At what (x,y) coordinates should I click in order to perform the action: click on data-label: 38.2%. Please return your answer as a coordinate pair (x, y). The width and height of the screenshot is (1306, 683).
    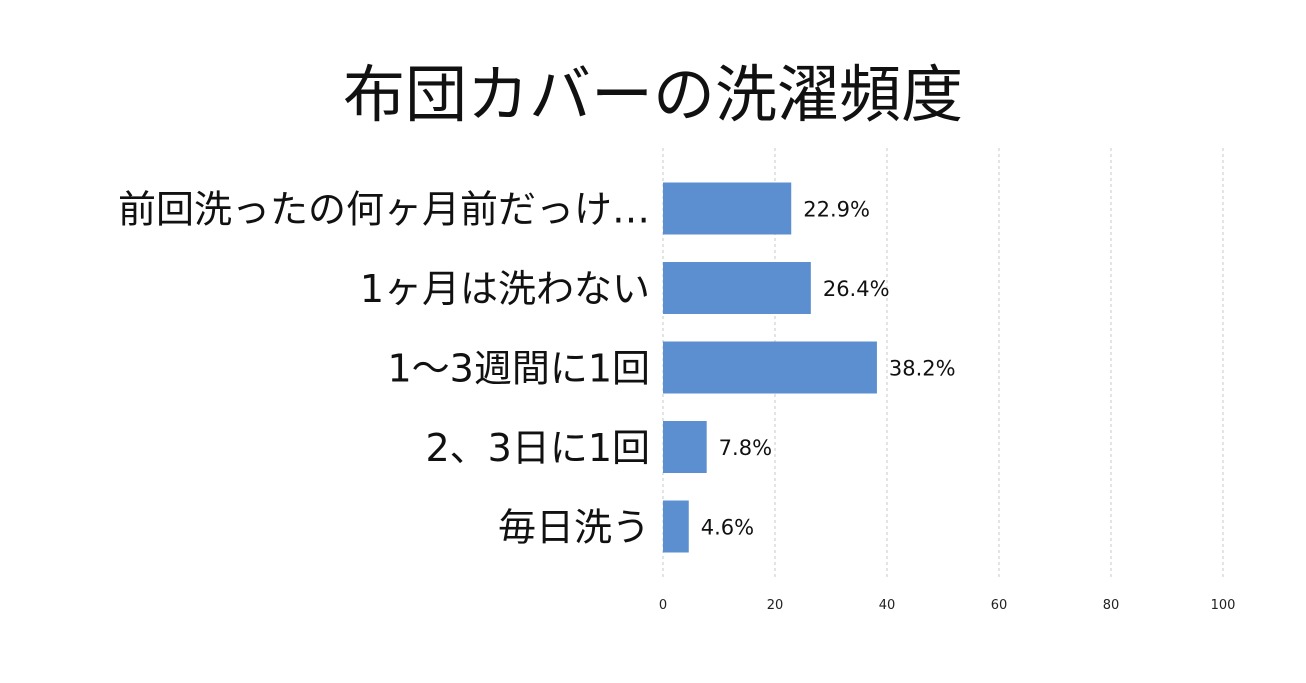
    Looking at the image, I should click on (922, 369).